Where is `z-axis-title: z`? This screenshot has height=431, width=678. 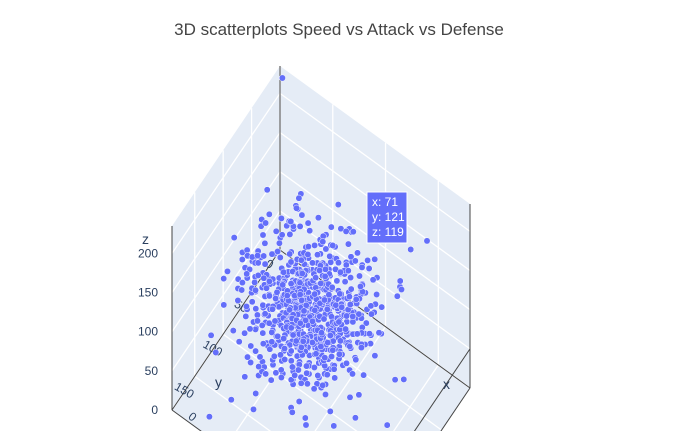 z-axis-title: z is located at coordinates (145, 239).